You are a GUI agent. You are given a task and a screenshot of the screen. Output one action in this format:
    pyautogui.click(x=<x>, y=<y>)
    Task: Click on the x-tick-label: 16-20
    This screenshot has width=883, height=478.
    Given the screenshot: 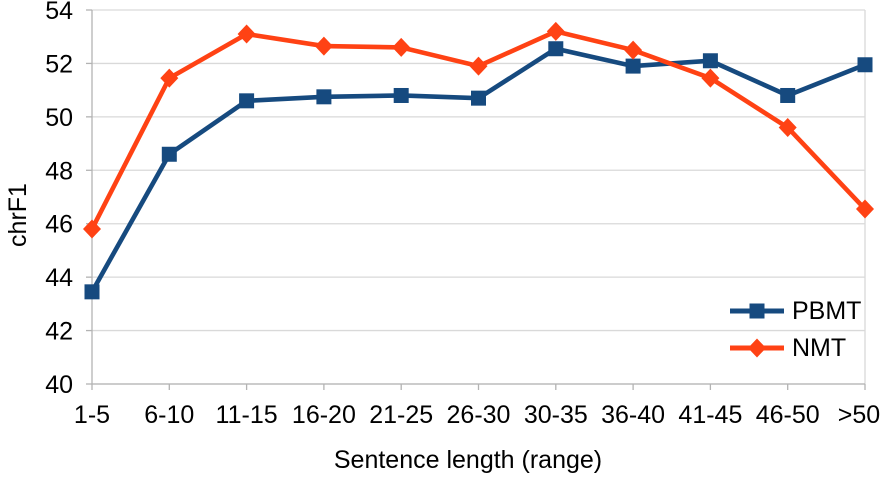 What is the action you would take?
    pyautogui.click(x=324, y=415)
    